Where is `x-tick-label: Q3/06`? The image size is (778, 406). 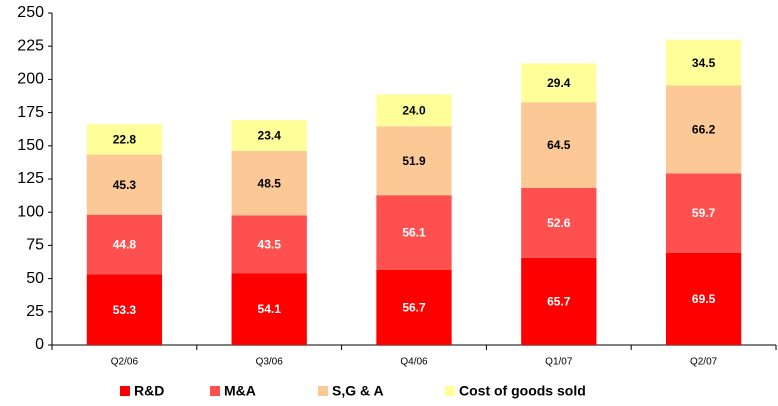
x-tick-label: Q3/06 is located at coordinates (270, 362).